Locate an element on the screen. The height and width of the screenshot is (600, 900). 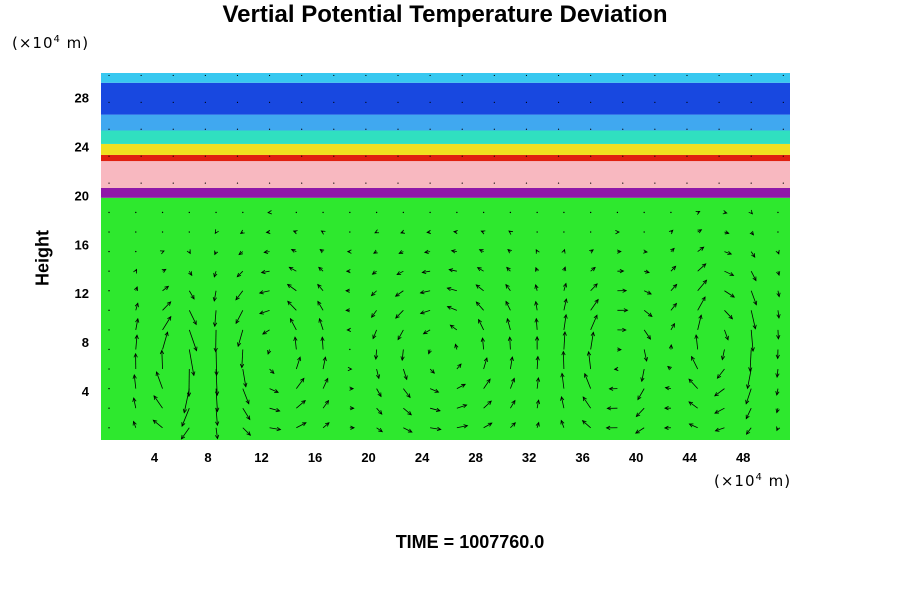
x-tick-label: 16 is located at coordinates (315, 457).